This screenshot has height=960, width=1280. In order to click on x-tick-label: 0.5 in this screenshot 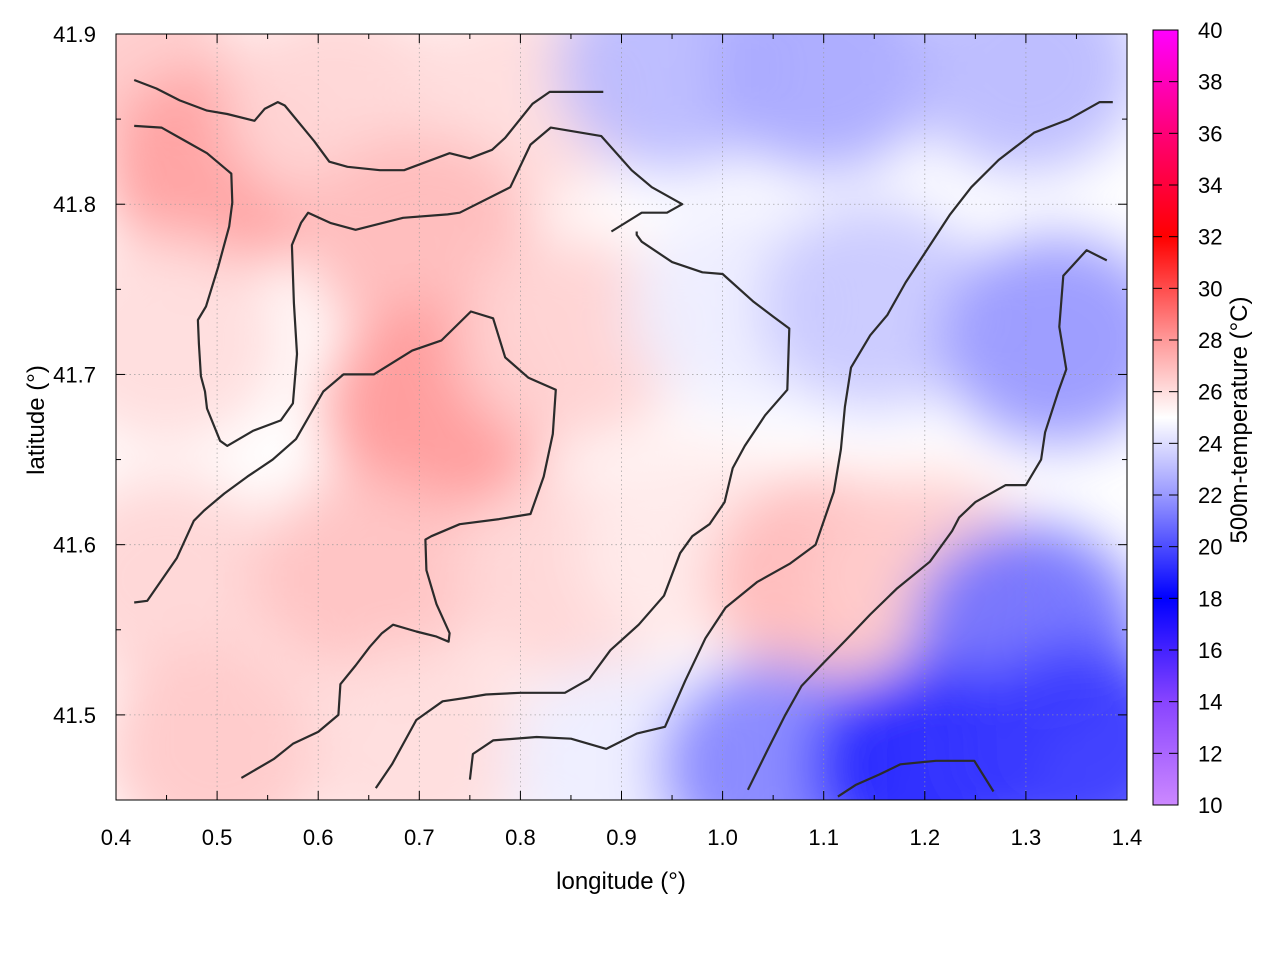, I will do `click(217, 837)`.